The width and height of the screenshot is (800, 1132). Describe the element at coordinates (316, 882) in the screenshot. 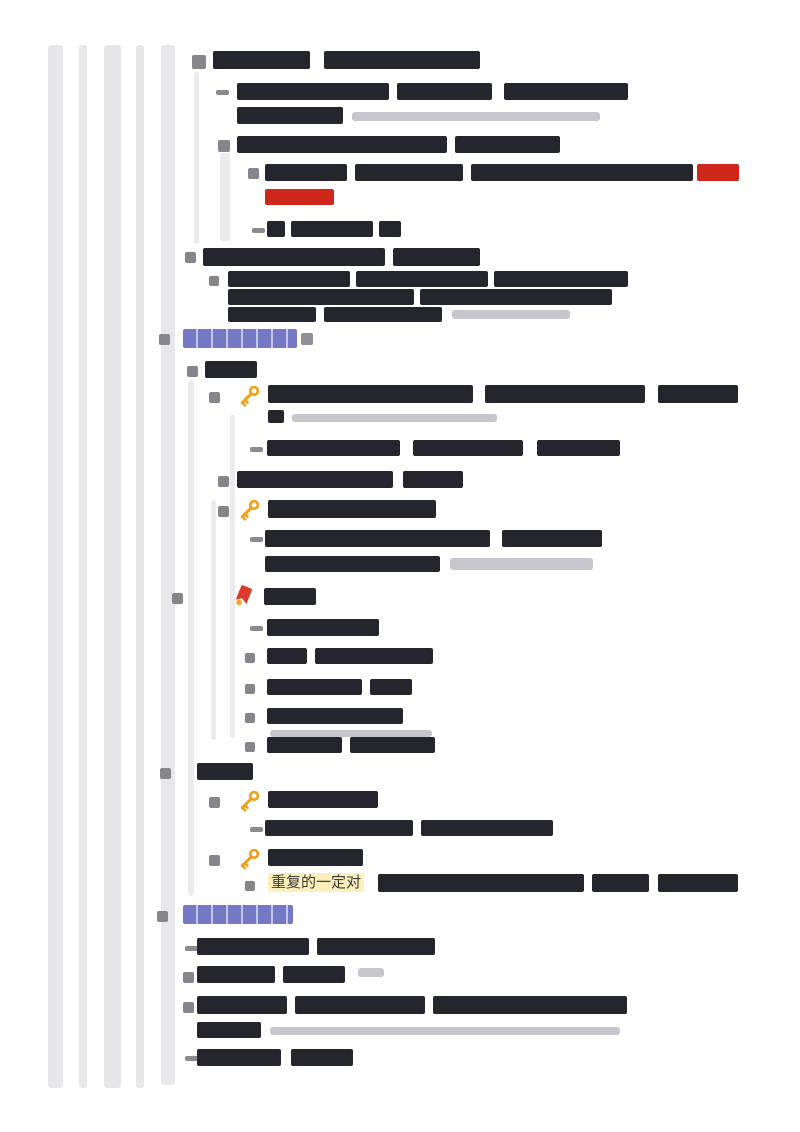

I see `highlighted-text: 重复的一定对` at that location.